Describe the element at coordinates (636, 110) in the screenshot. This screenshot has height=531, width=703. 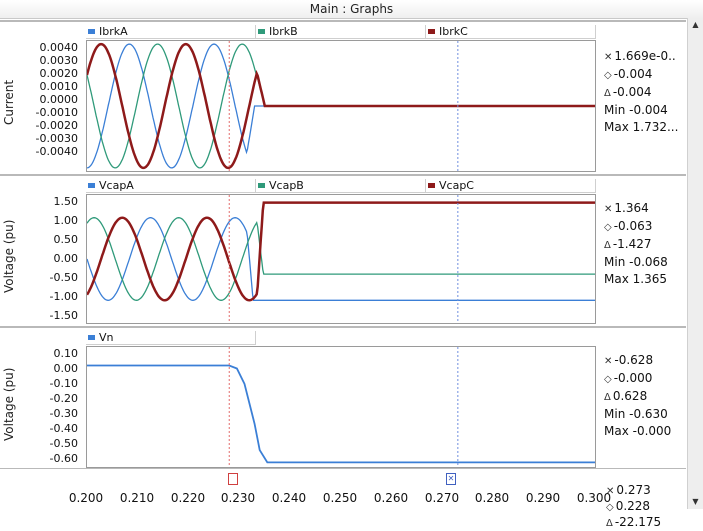
I see `readout-min: Min -0.004` at that location.